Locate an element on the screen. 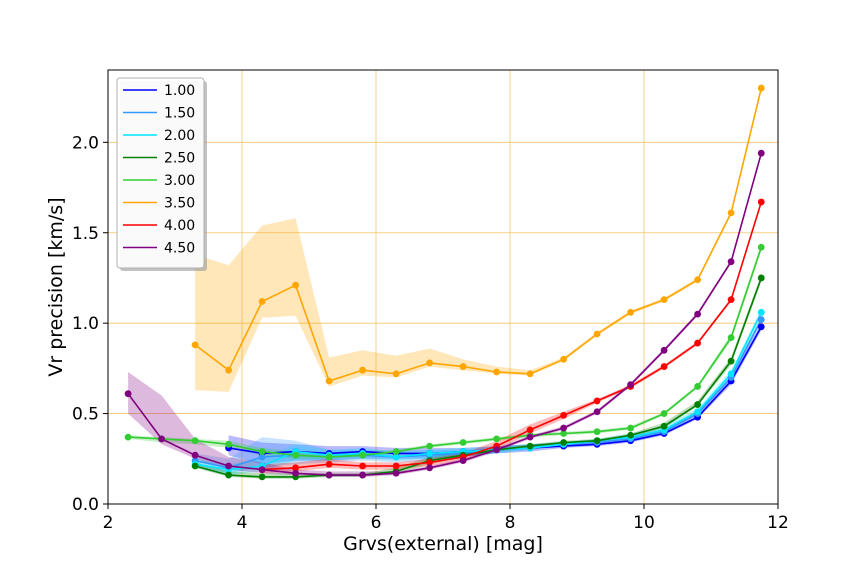 This screenshot has height=576, width=864. legend-label: 2.50 is located at coordinates (179, 159).